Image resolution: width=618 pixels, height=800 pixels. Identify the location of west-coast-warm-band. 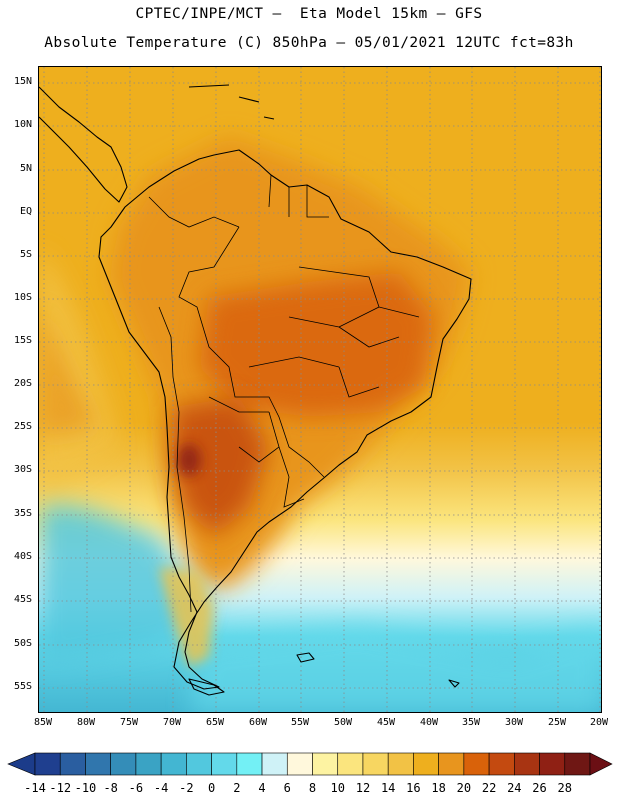
(69, 372).